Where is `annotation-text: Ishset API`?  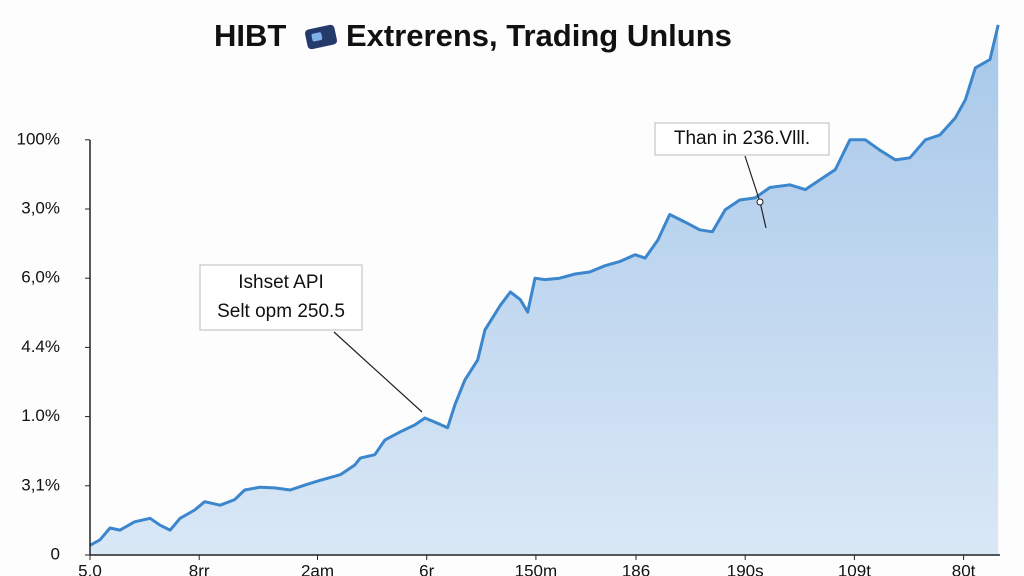 annotation-text: Ishset API is located at coordinates (281, 282).